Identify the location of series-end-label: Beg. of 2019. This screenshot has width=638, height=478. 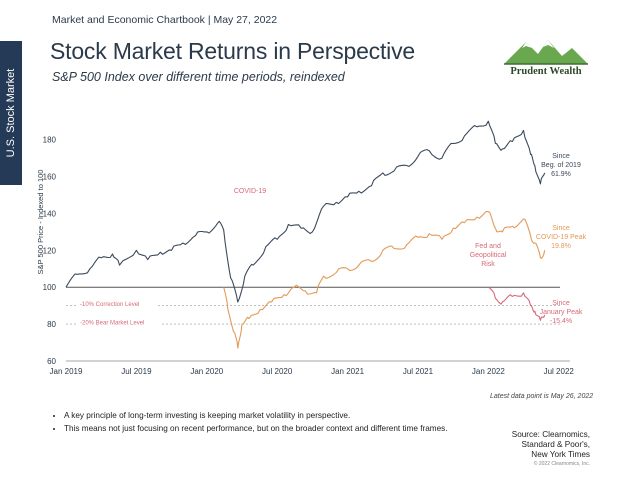
(561, 165).